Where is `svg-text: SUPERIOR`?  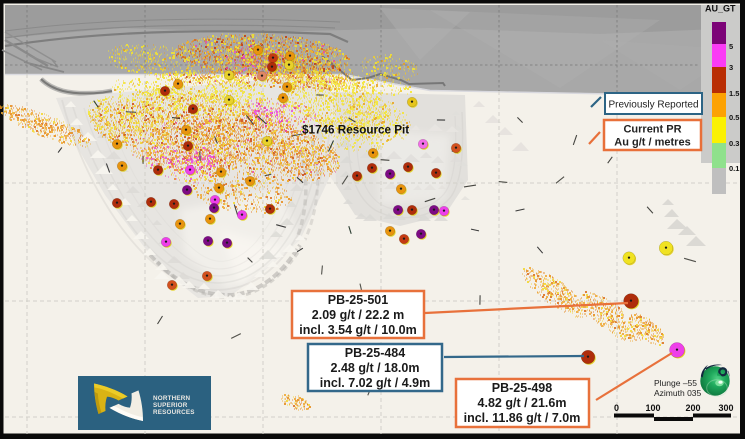 svg-text: SUPERIOR is located at coordinates (170, 405).